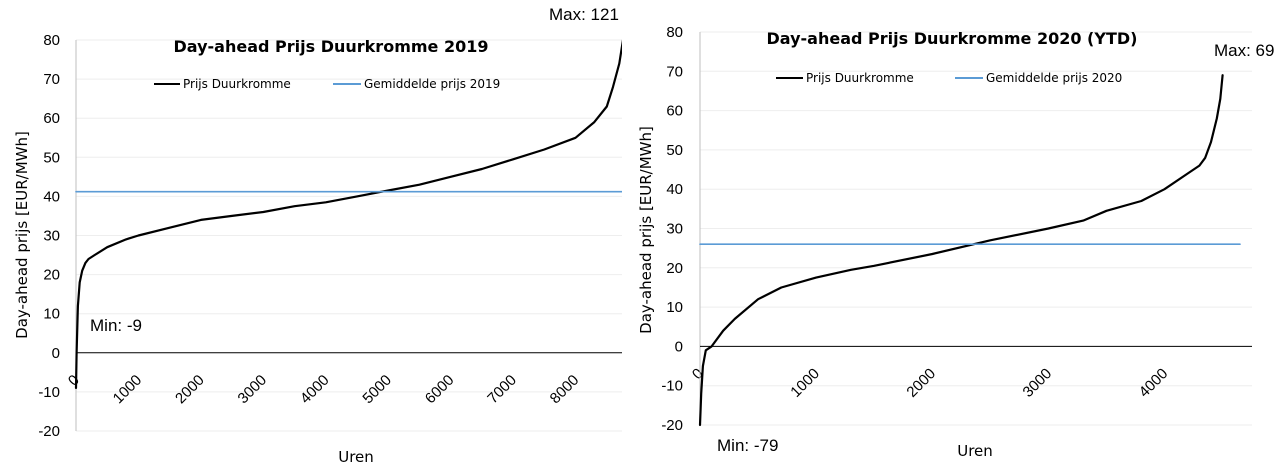  Describe the element at coordinates (949, 78) in the screenshot. I see `legend: Prijs Duurkromme Gemiddelde prijs 2020` at that location.